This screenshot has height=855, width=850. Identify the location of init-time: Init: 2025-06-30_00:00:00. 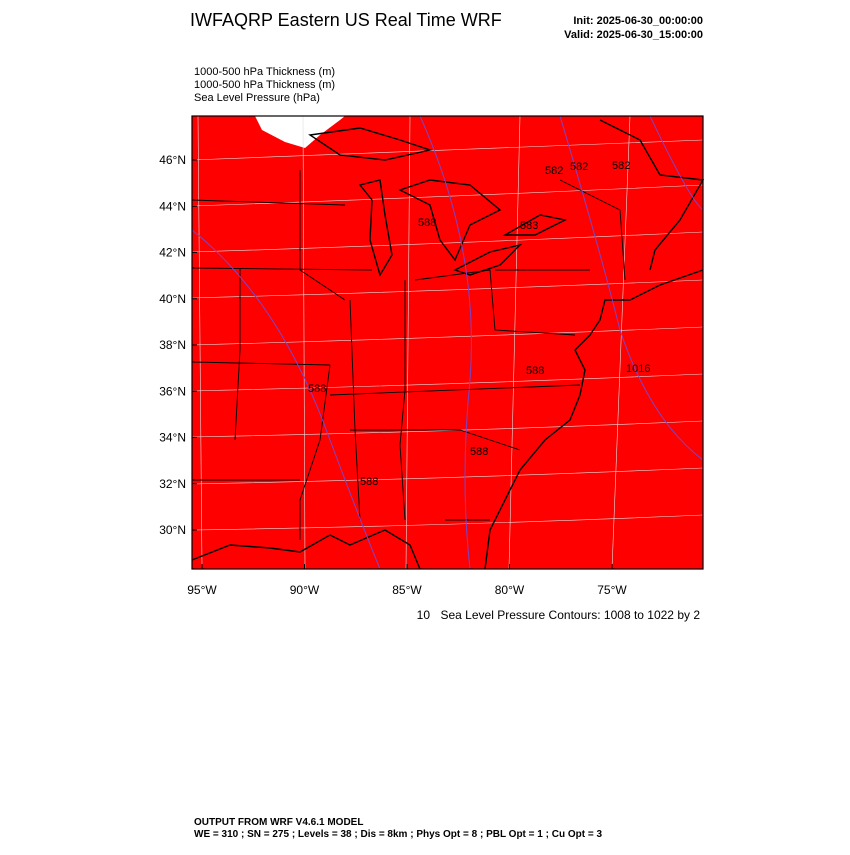
(638, 21).